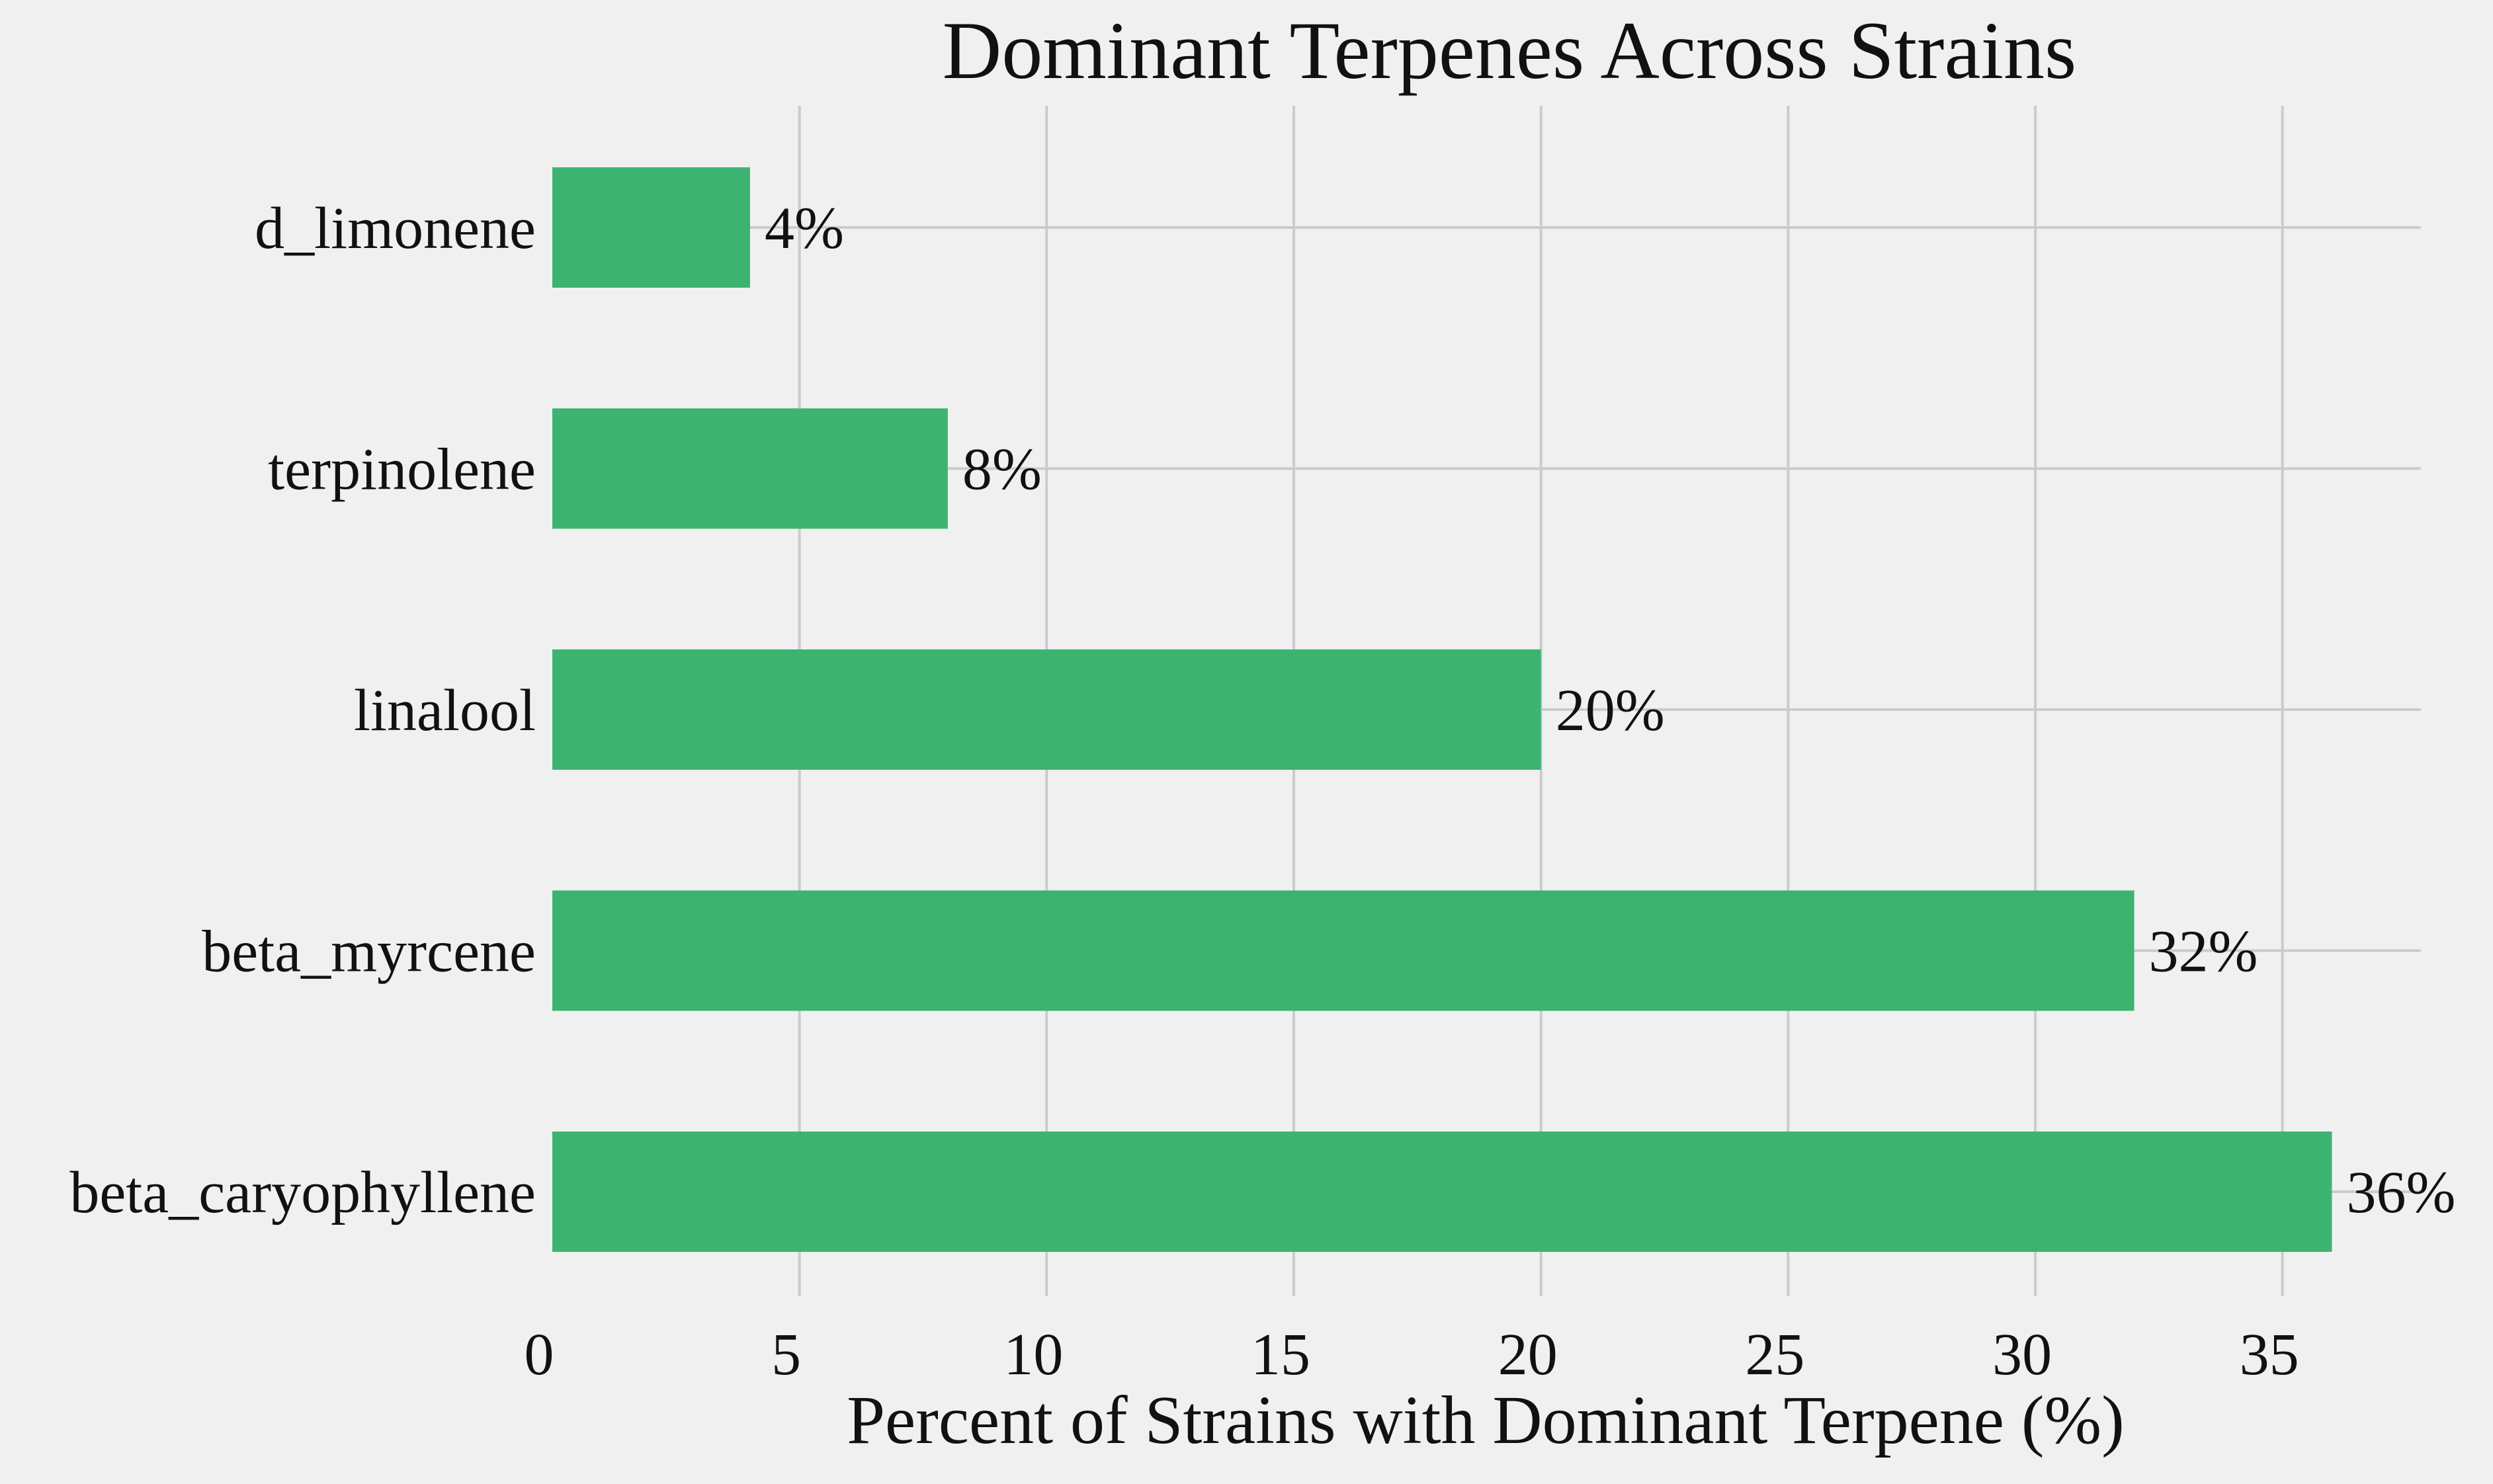 Image resolution: width=2493 pixels, height=1484 pixels. I want to click on x-tick-label: 5, so click(786, 1355).